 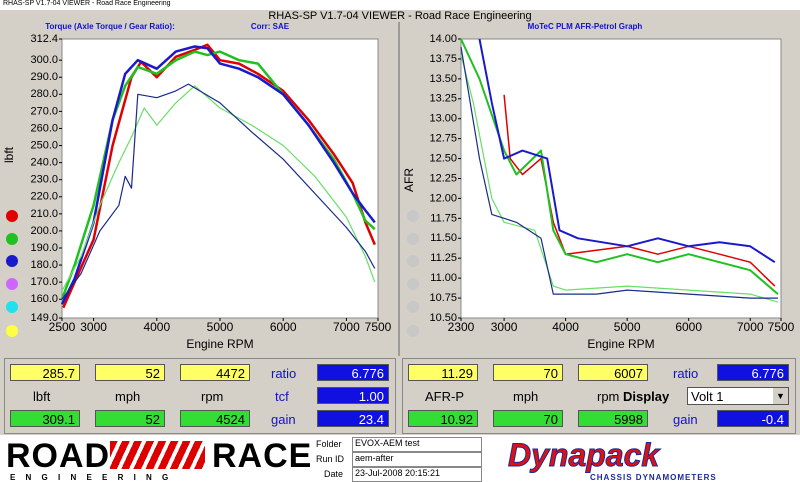 I want to click on y-tick-label: 312.4, so click(x=44, y=39).